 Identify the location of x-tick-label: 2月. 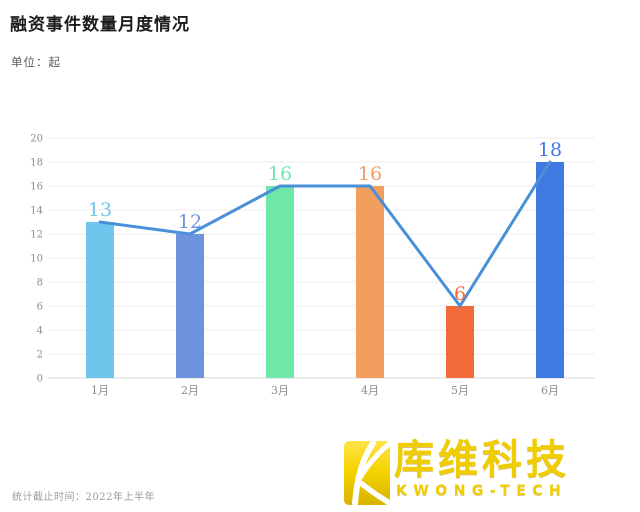
(190, 390).